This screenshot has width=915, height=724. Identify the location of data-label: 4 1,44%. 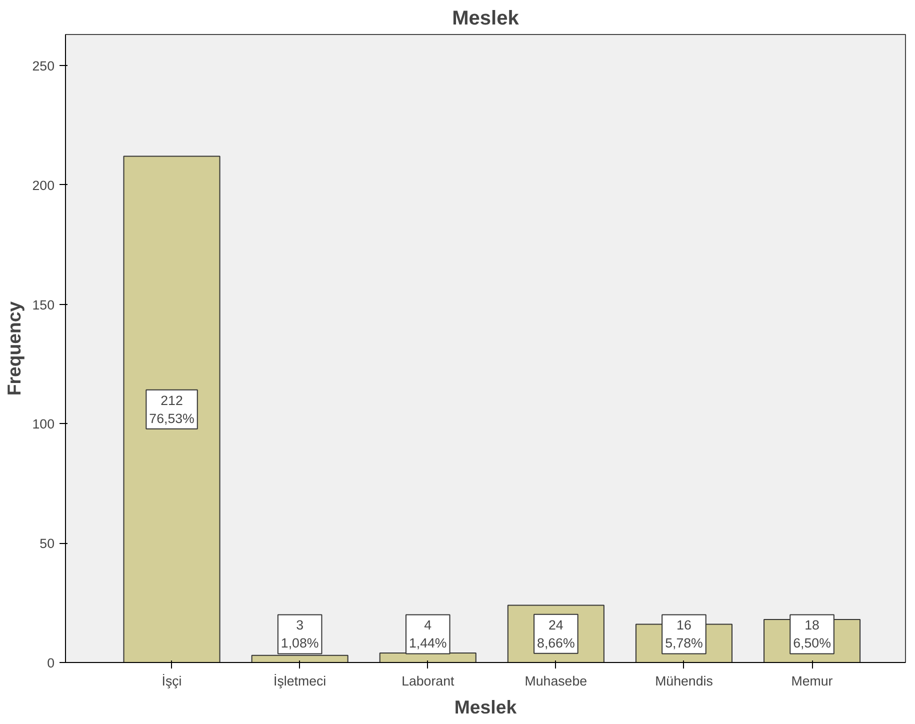
(427, 634).